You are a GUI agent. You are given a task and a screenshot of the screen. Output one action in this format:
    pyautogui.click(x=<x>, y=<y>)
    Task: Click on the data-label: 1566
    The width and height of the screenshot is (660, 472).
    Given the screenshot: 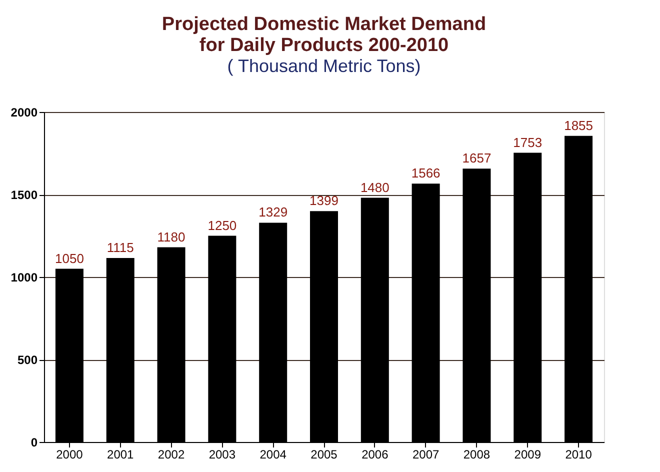 What is the action you would take?
    pyautogui.click(x=425, y=173)
    